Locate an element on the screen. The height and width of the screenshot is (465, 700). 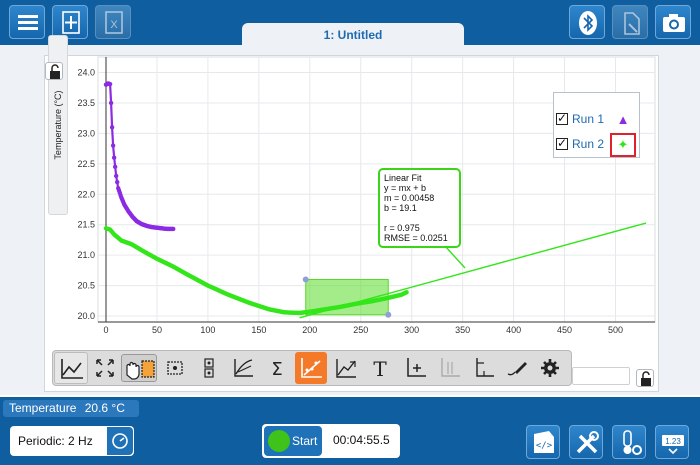
x-tick-label: 150 is located at coordinates (258, 330).